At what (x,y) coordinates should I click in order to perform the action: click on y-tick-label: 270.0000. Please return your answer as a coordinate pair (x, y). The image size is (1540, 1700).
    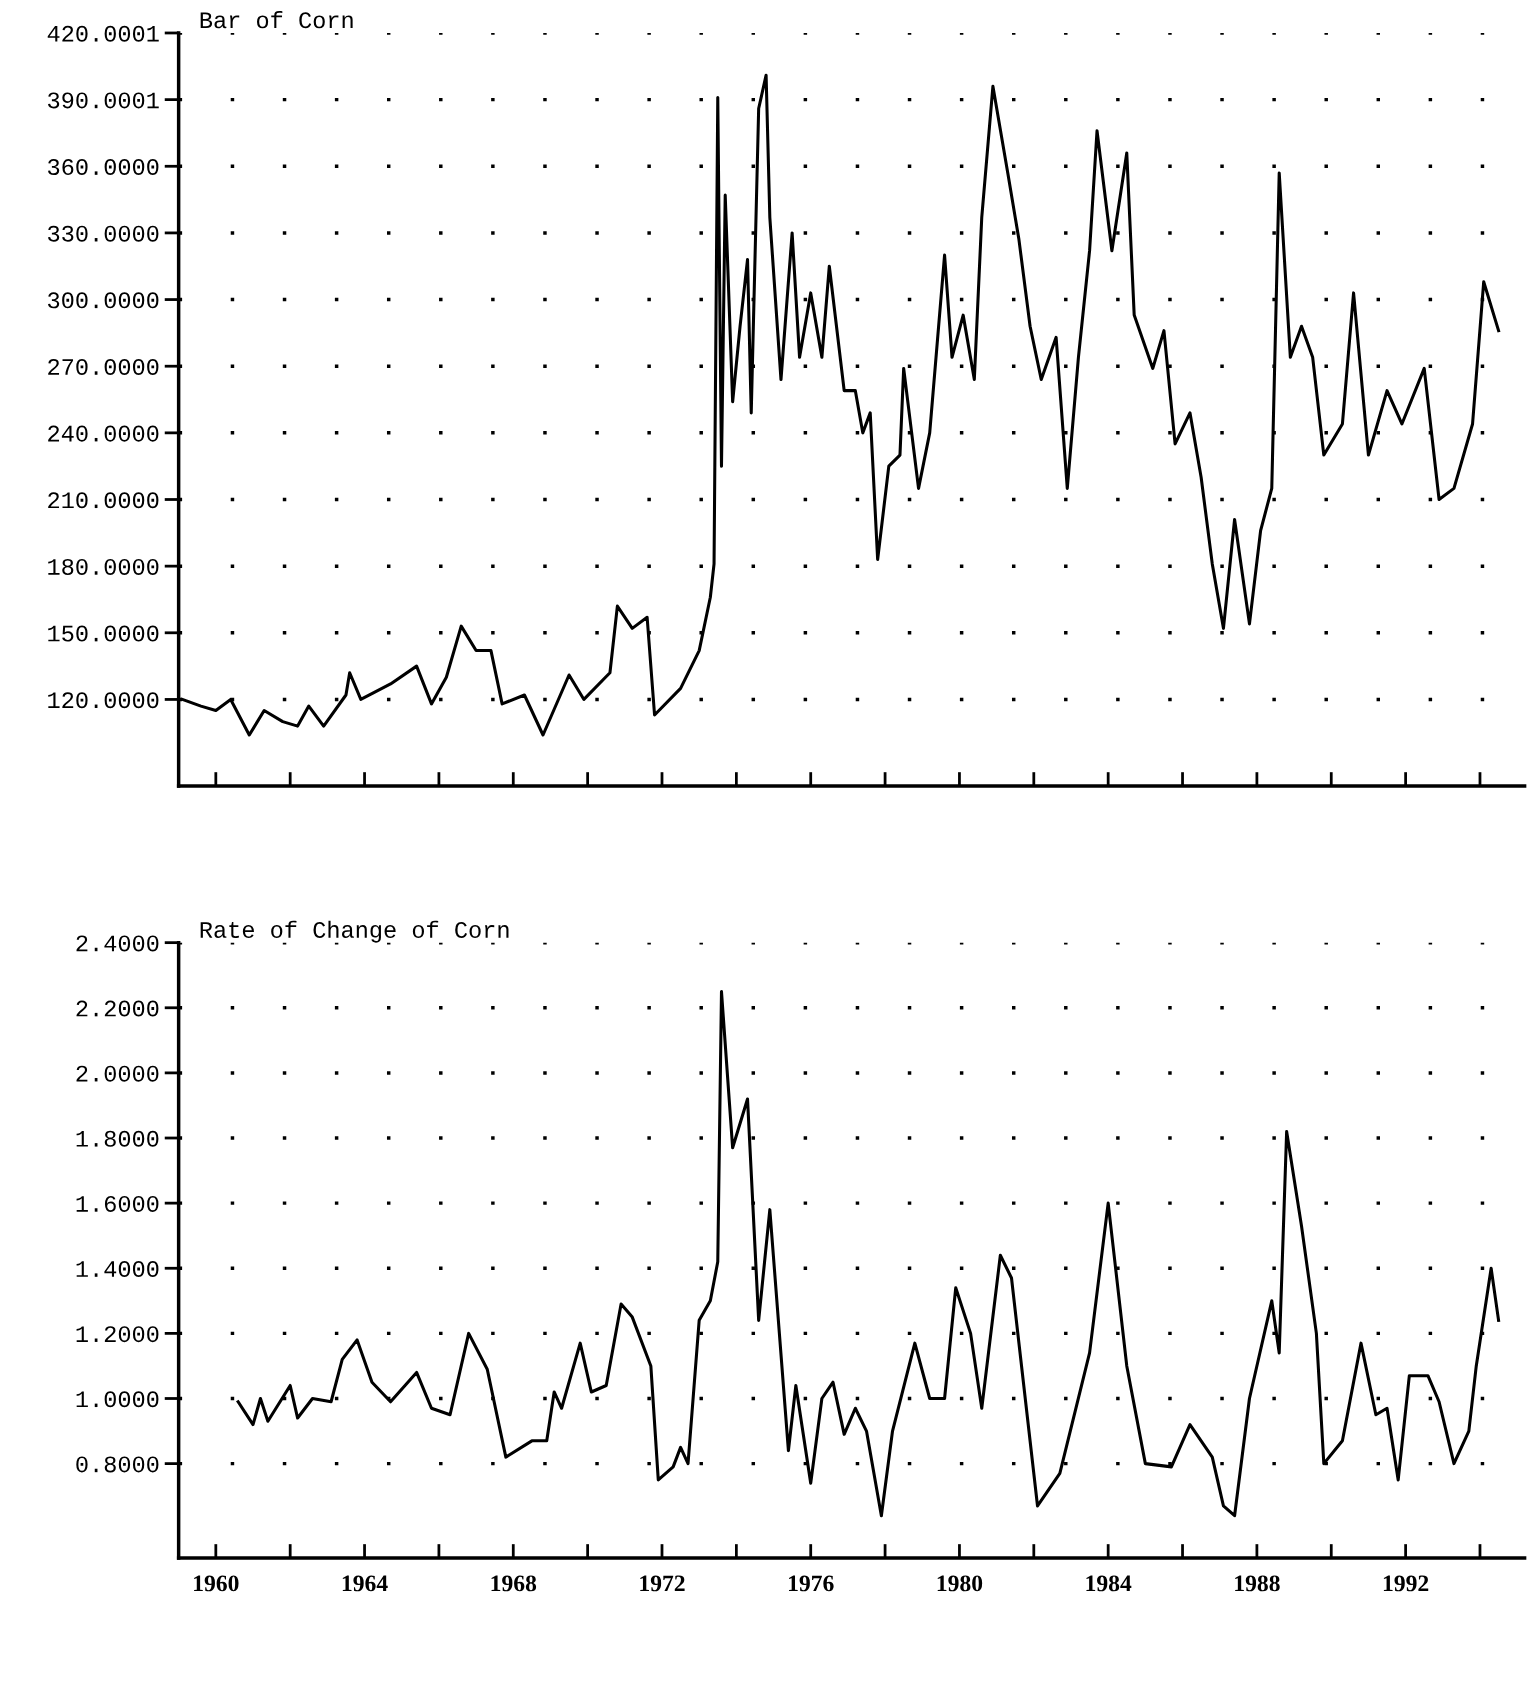
    Looking at the image, I should click on (103, 366).